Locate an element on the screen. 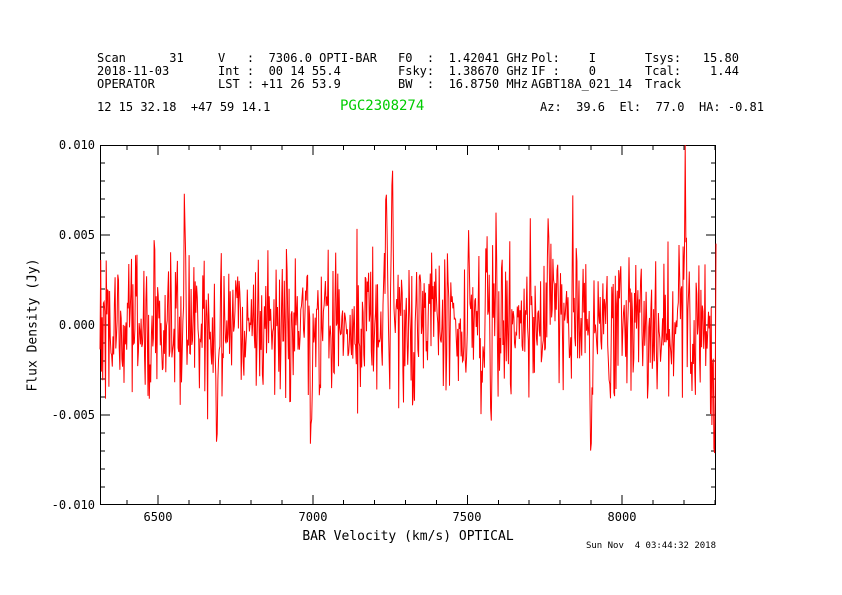  lst-field: LST : +11 26 53.9 is located at coordinates (279, 84).